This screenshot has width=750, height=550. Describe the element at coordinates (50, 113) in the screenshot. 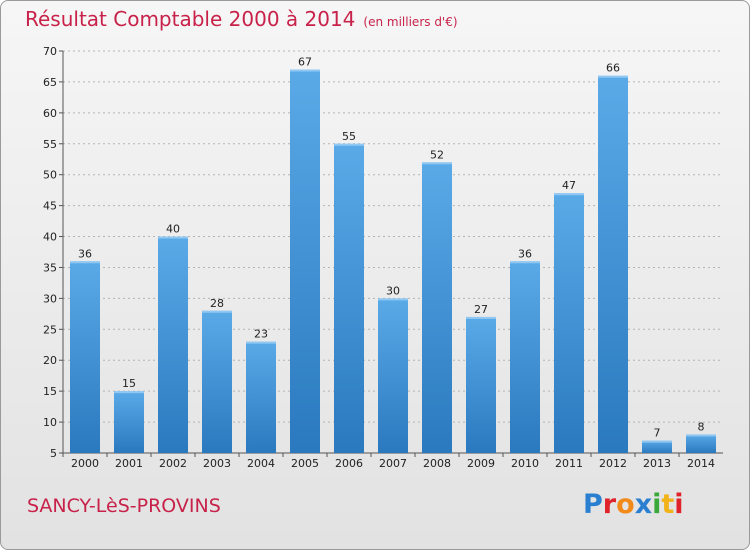

I see `y-tick-label: 60` at that location.